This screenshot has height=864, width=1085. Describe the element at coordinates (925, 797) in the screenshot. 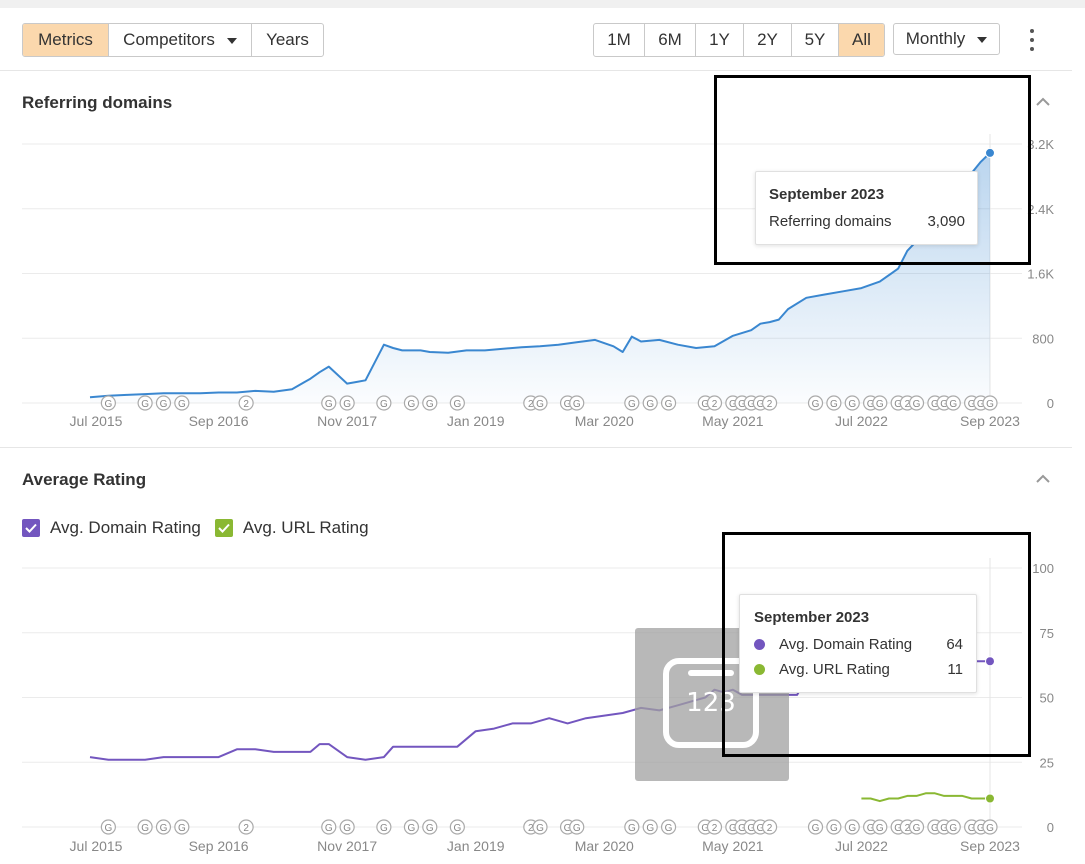

I see `series-line` at that location.